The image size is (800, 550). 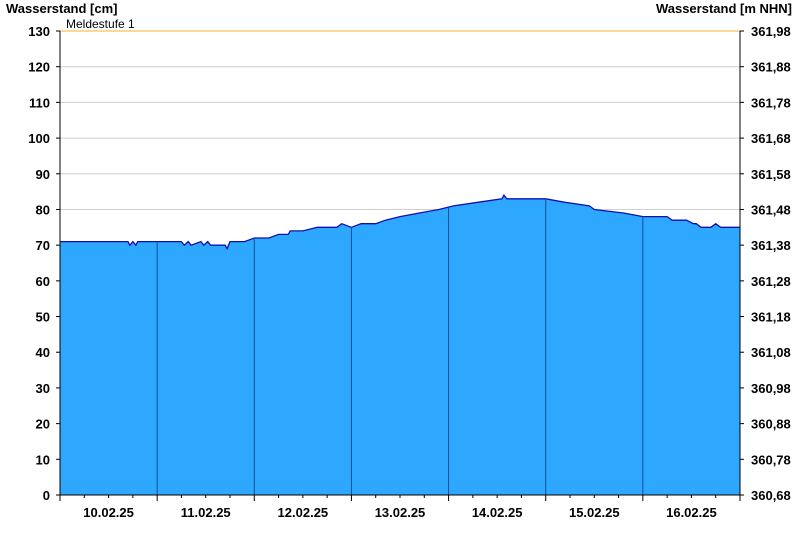 What do you see at coordinates (771, 459) in the screenshot?
I see `y-tick-label-right: 360,78` at bounding box center [771, 459].